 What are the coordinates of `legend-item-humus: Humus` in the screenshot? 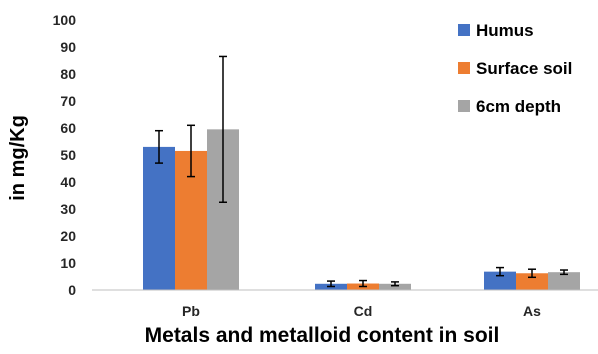 It's located at (496, 30).